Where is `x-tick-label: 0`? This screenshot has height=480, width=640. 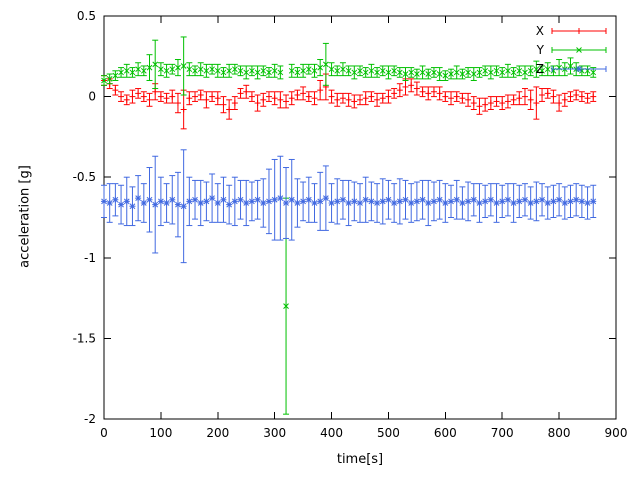
x-tick-label: 0 is located at coordinates (104, 433).